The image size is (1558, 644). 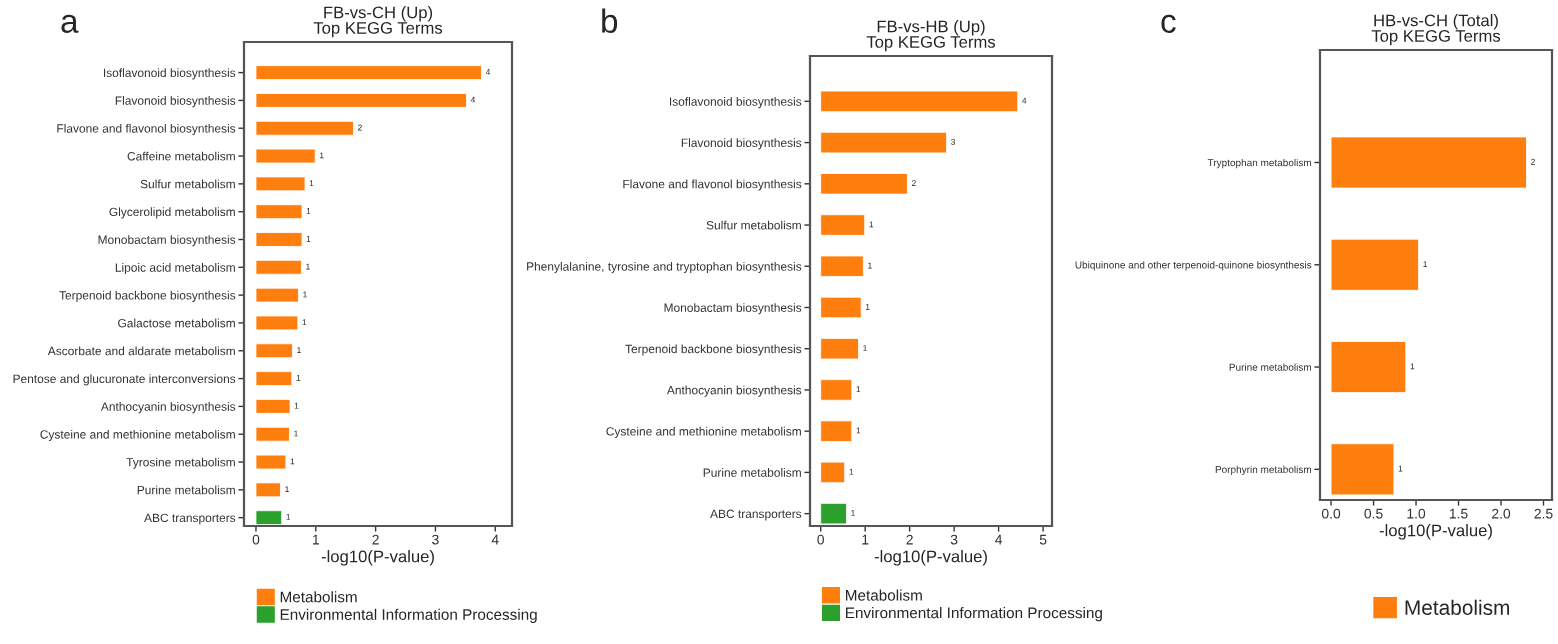 What do you see at coordinates (610, 20) in the screenshot?
I see `text: b` at bounding box center [610, 20].